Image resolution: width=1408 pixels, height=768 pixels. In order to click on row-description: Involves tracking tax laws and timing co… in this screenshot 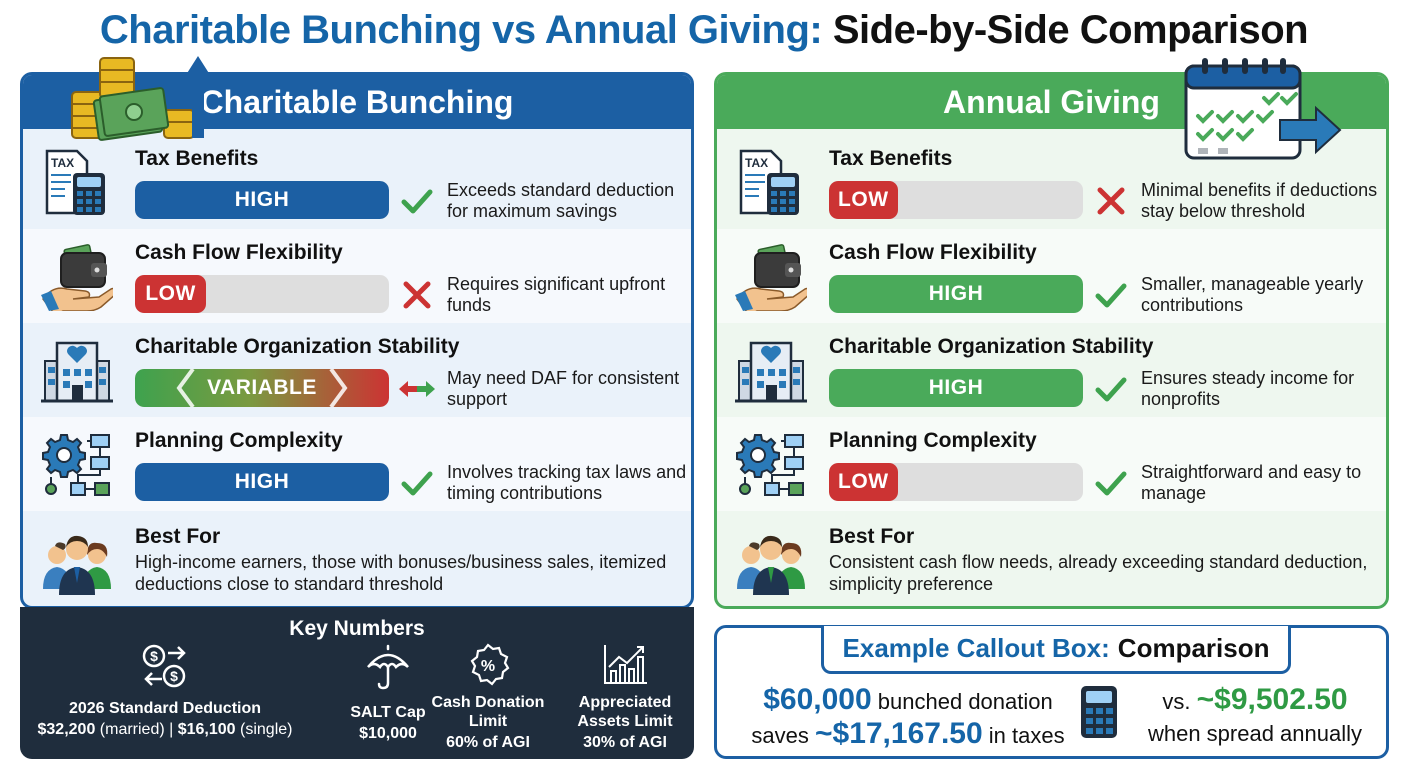, I will do `click(567, 482)`.